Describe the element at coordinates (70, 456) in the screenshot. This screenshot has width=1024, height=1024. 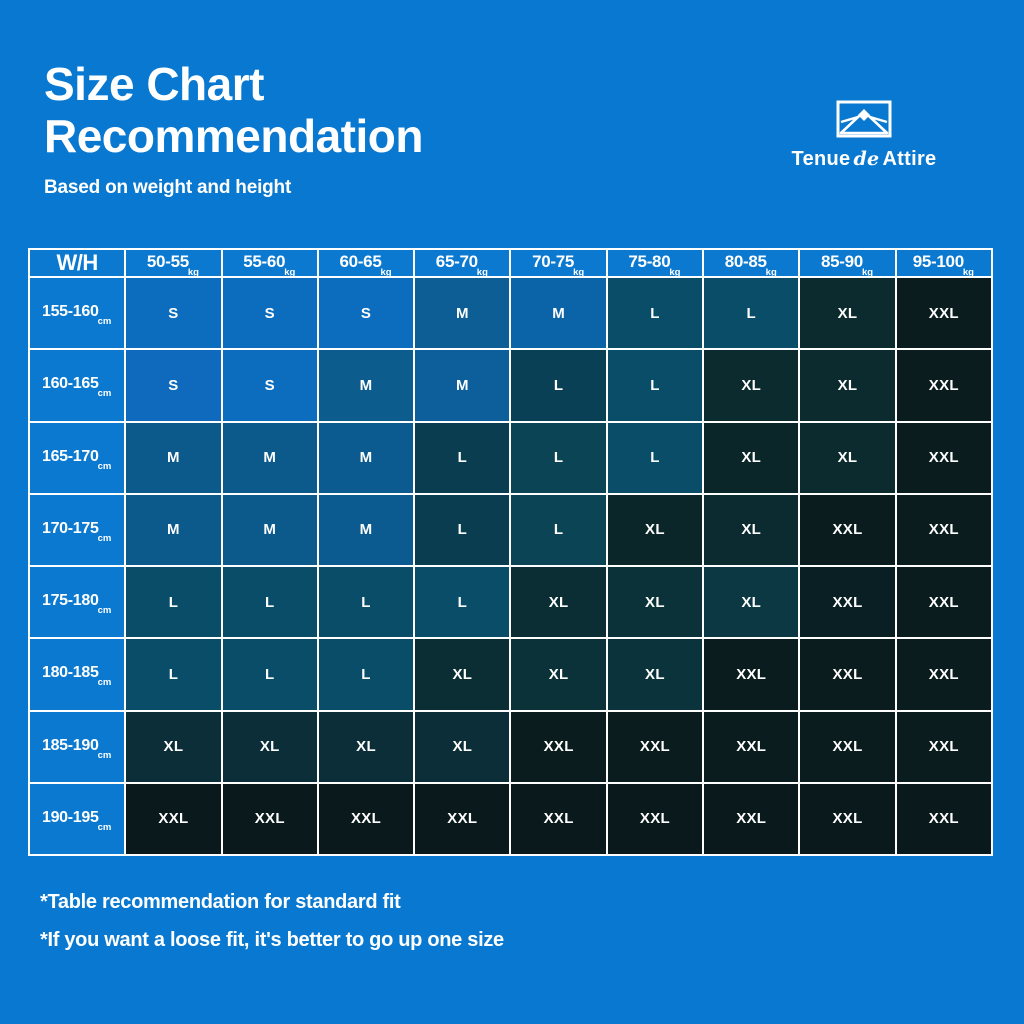
I see `row-header-label: 165-170` at that location.